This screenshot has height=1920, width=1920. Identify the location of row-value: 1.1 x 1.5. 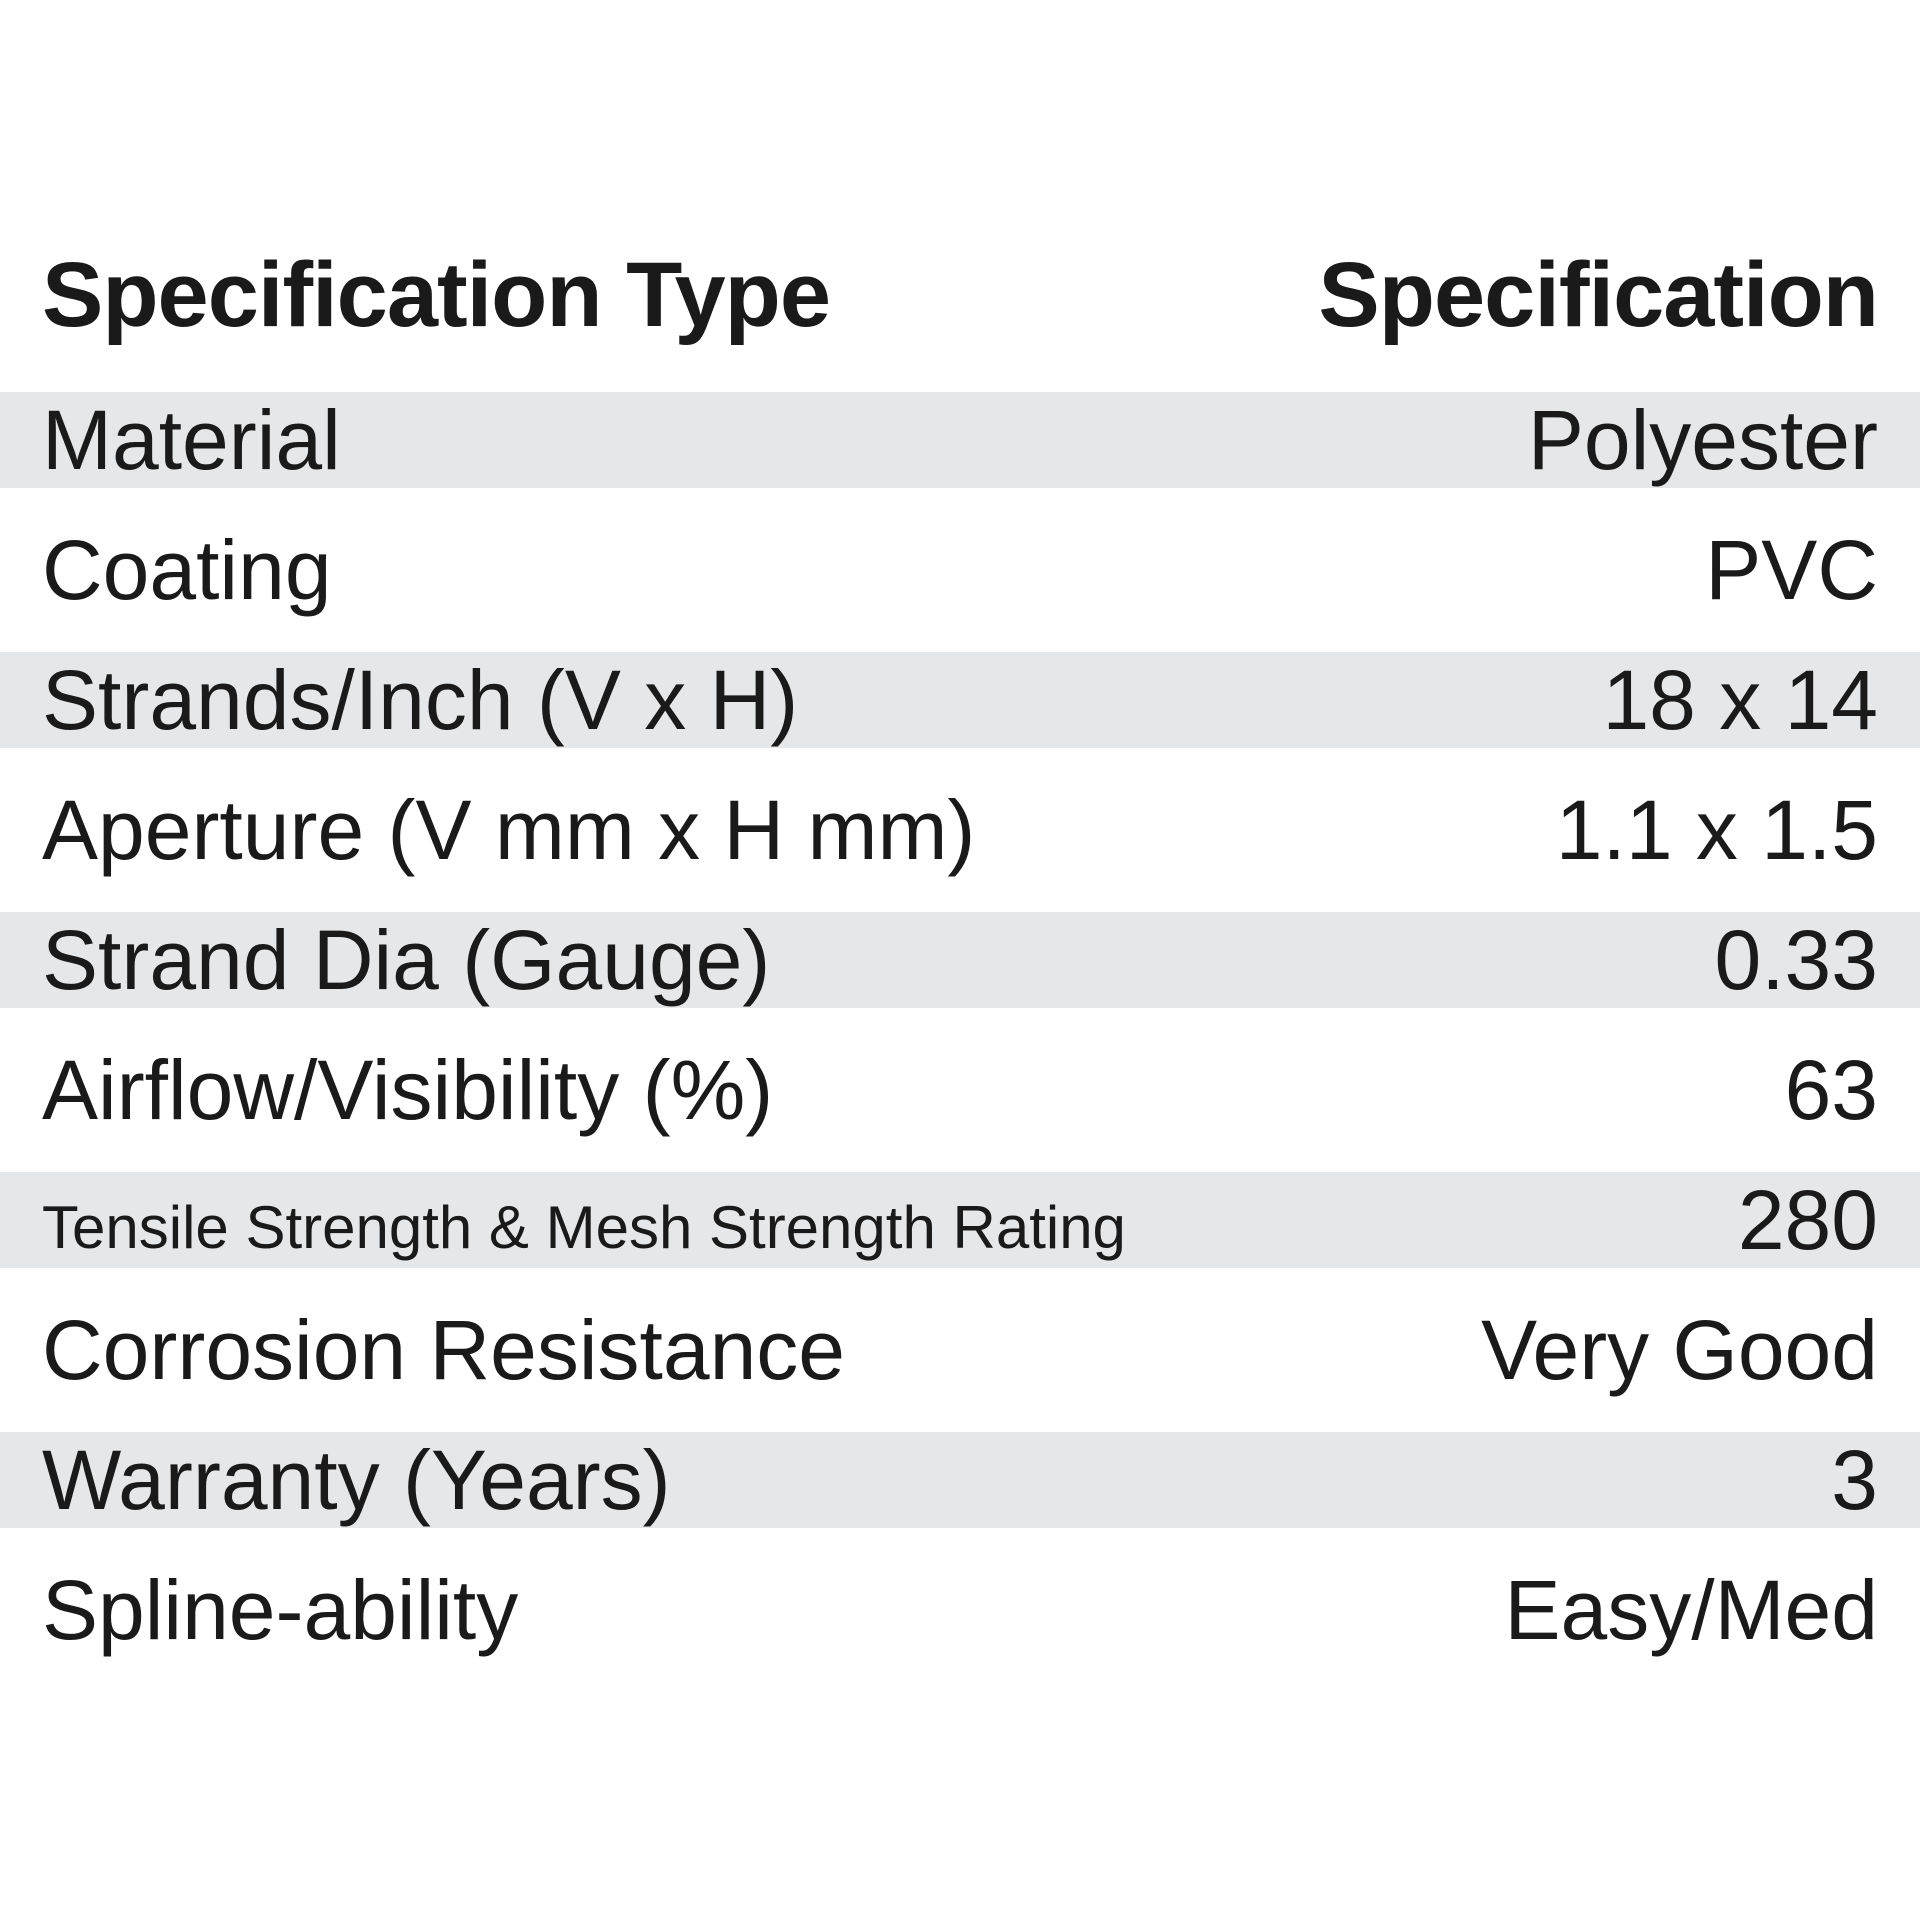
(1716, 829).